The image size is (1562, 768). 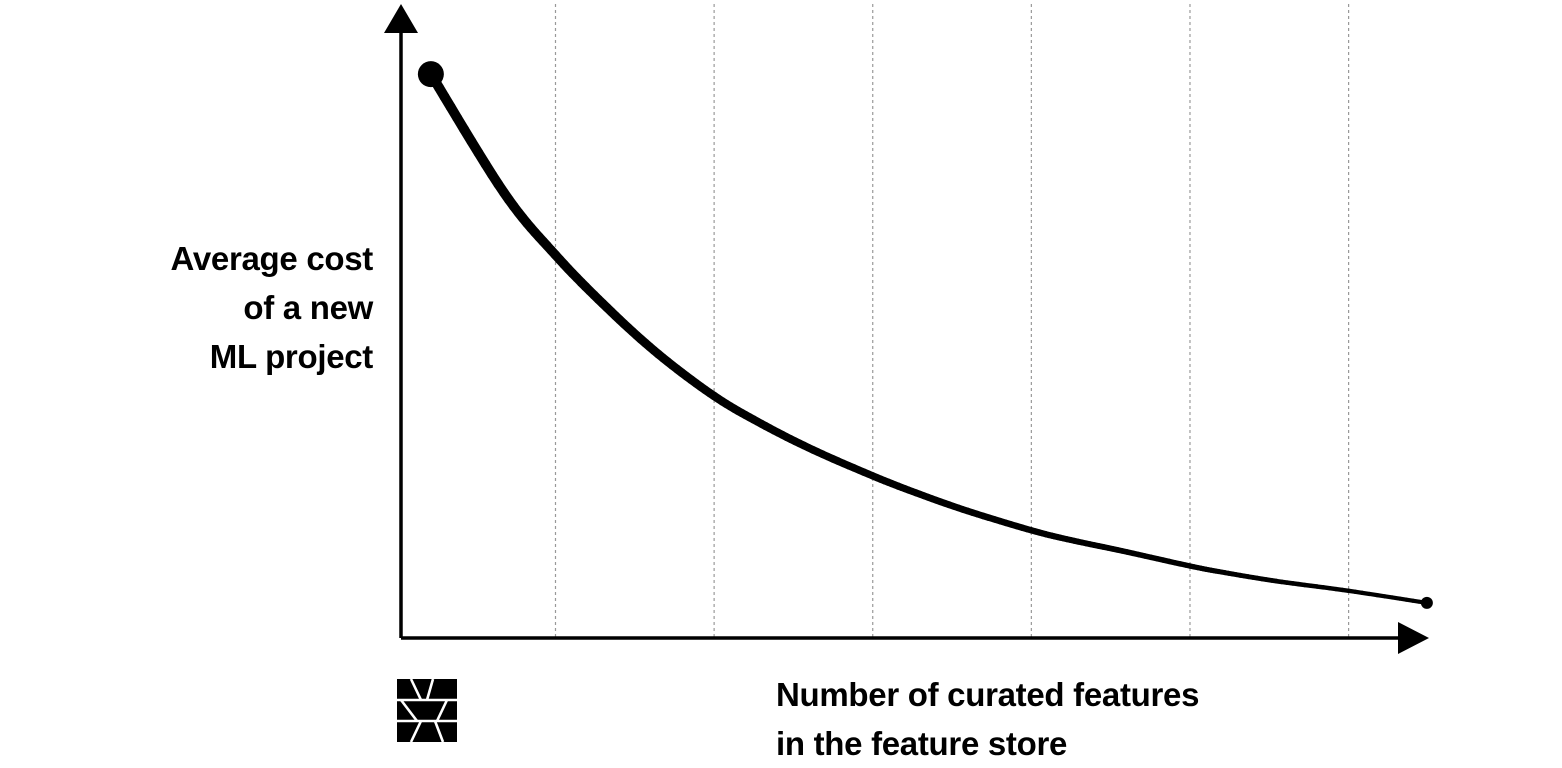 What do you see at coordinates (987, 694) in the screenshot?
I see `x-axis-label-line: Number of curated features` at bounding box center [987, 694].